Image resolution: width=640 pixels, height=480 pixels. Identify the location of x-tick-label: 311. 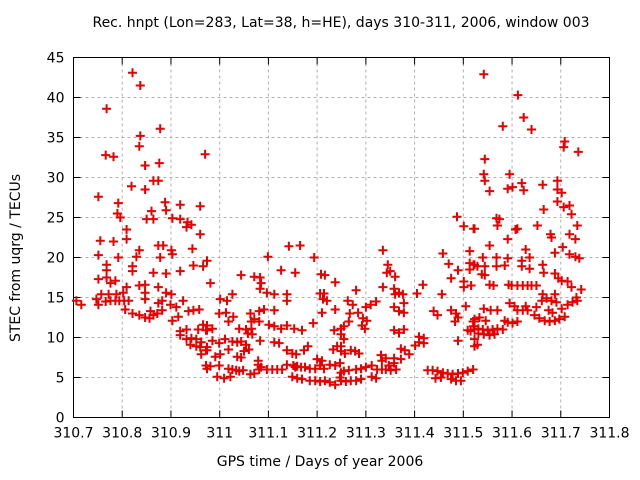
(219, 434).